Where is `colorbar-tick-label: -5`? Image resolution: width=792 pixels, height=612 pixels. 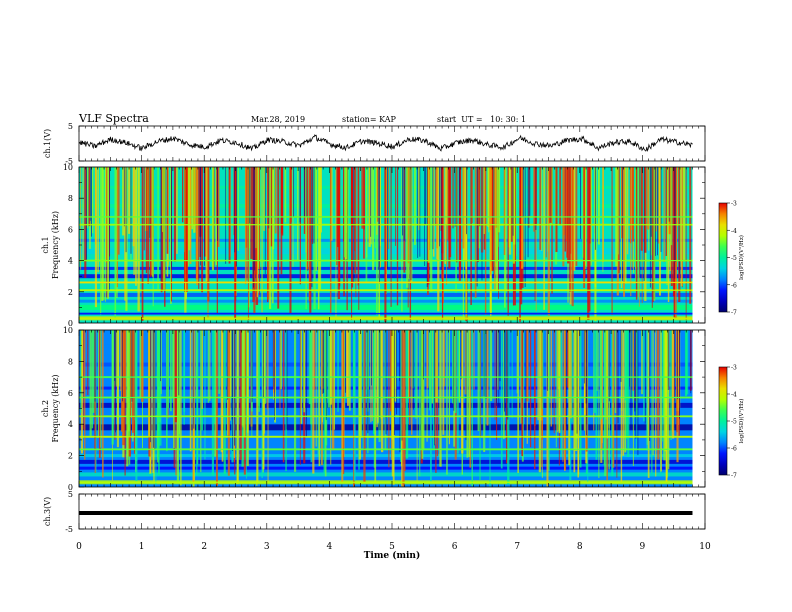
colorbar-tick-label: -5 is located at coordinates (734, 258).